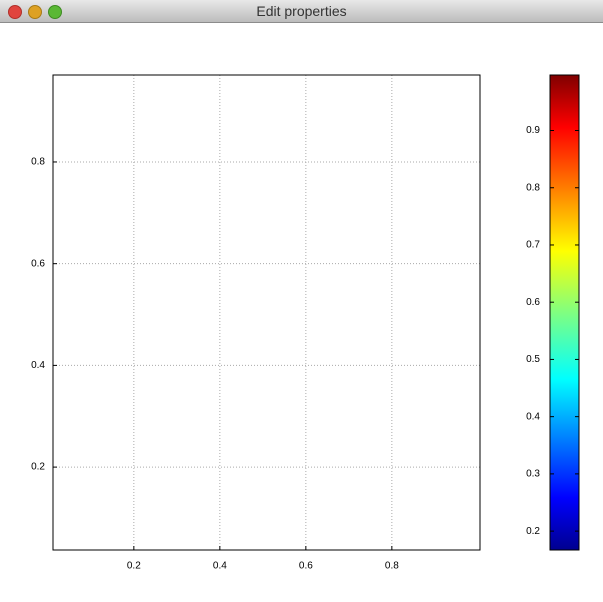 The width and height of the screenshot is (603, 602). I want to click on x-tick-label: 0.2, so click(134, 566).